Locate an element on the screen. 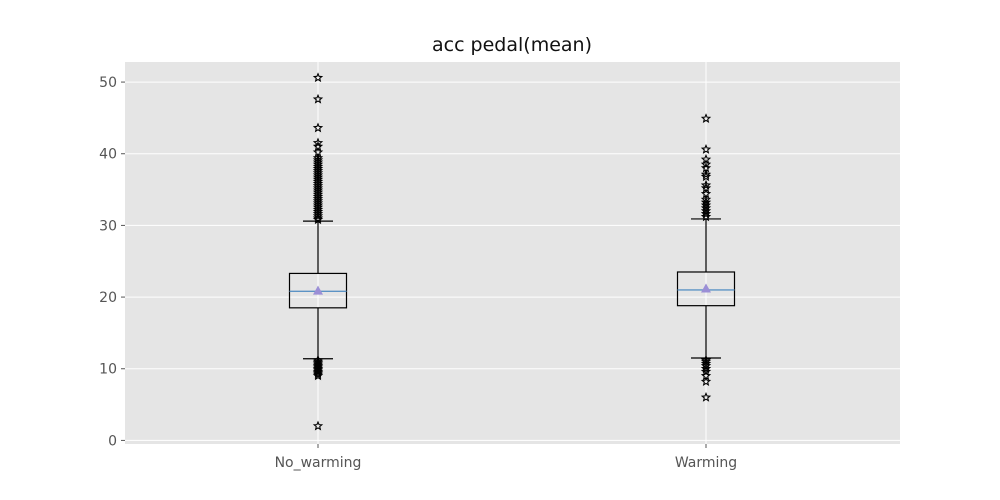 The image size is (1000, 500). y-tick-label: 0 is located at coordinates (112, 441).